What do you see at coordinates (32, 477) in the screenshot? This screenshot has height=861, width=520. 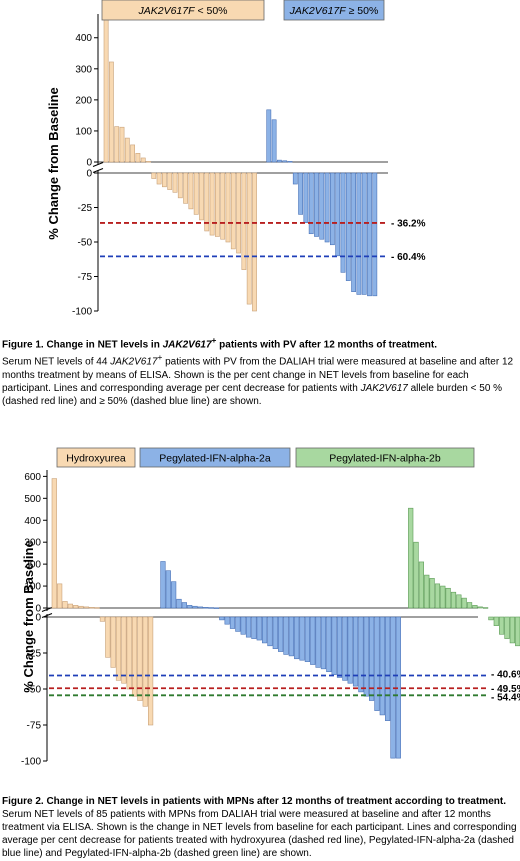 I see `y-tick-label: 600` at bounding box center [32, 477].